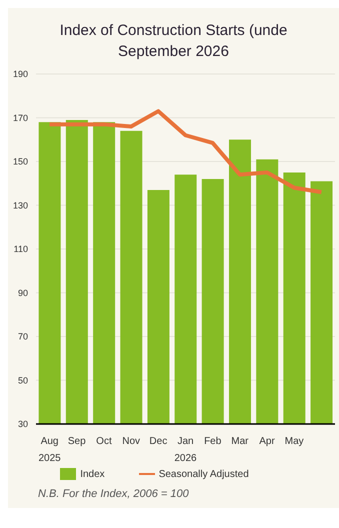 The image size is (339, 528). I want to click on y-tick-label: 70, so click(23, 337).